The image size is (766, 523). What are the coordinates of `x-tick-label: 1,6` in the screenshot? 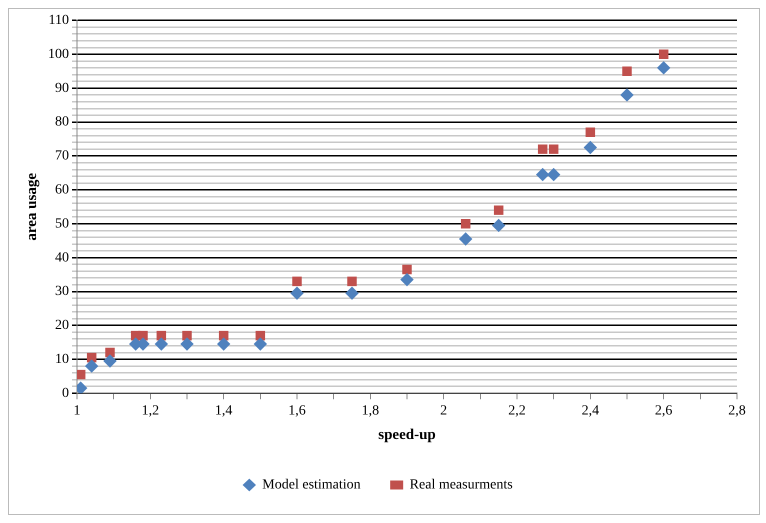 It's located at (297, 410).